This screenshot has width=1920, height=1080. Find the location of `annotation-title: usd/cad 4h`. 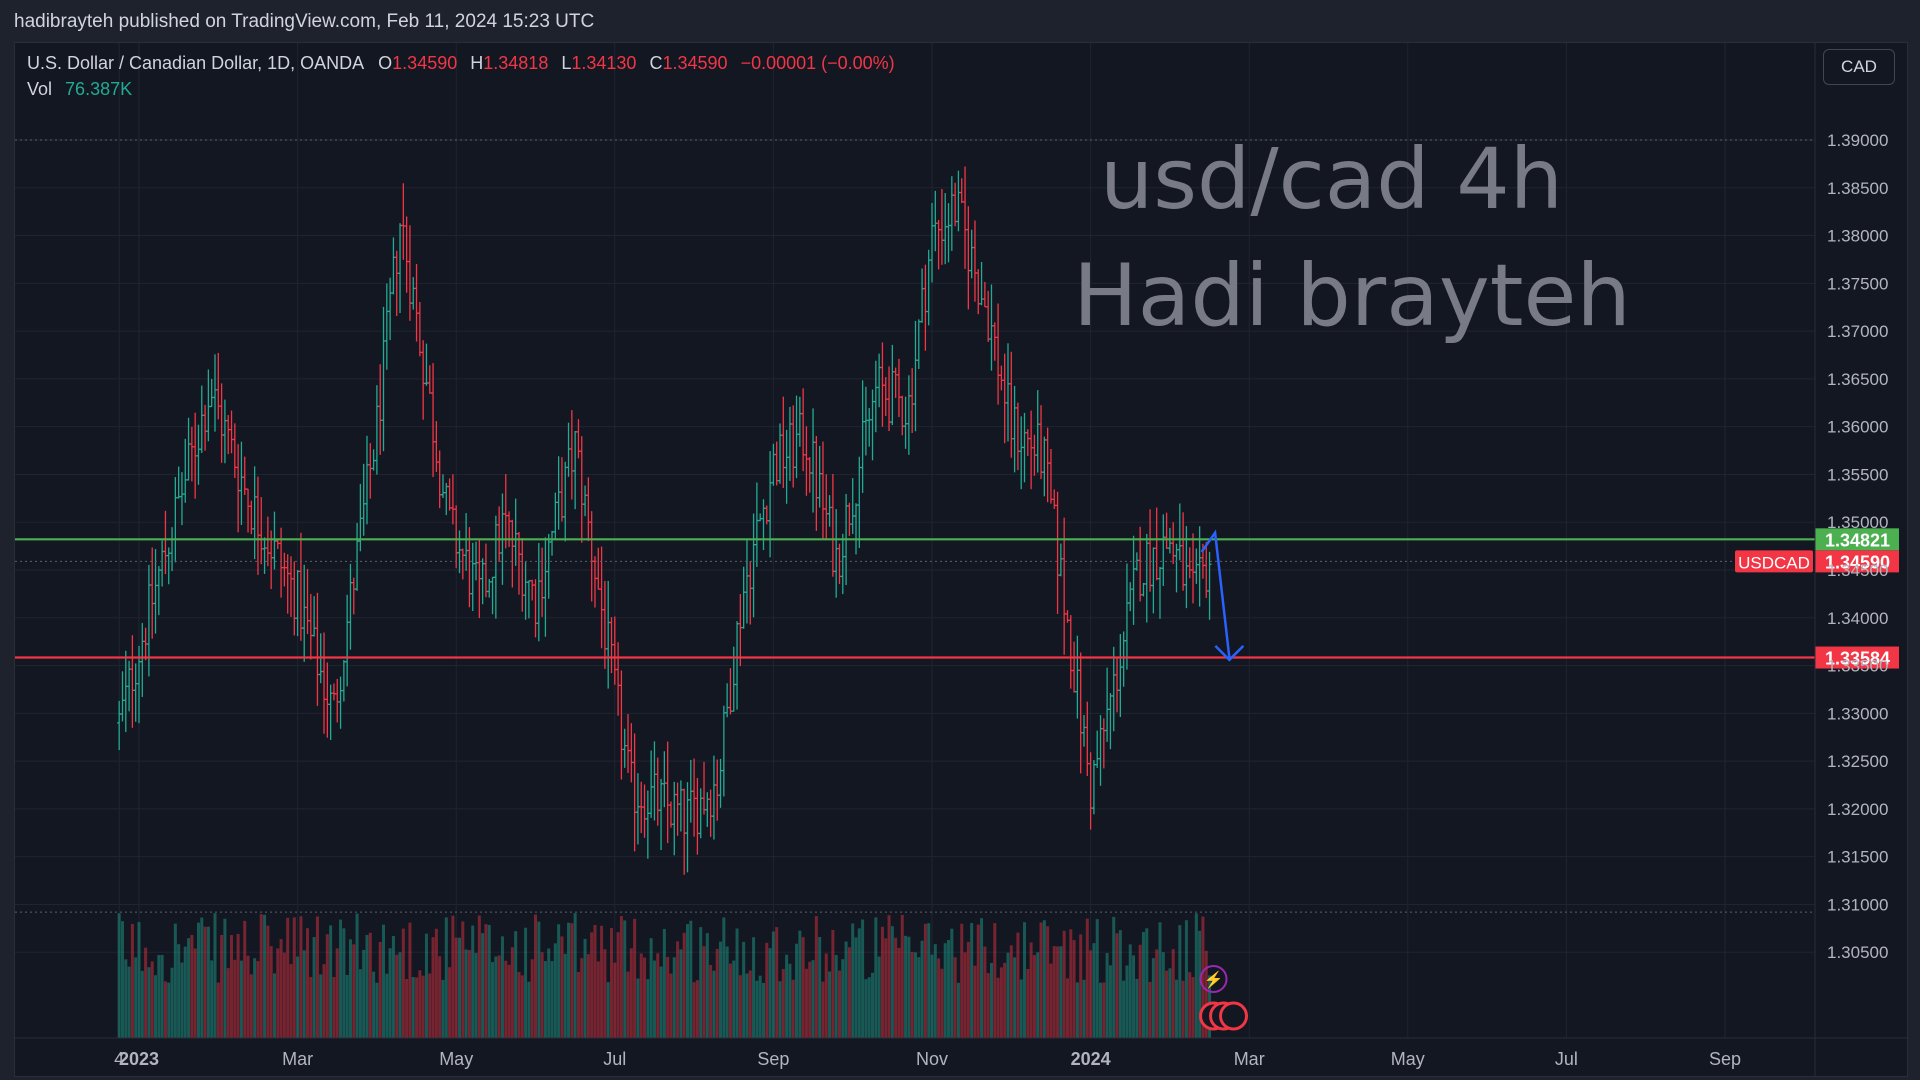

annotation-title: usd/cad 4h is located at coordinates (1331, 179).